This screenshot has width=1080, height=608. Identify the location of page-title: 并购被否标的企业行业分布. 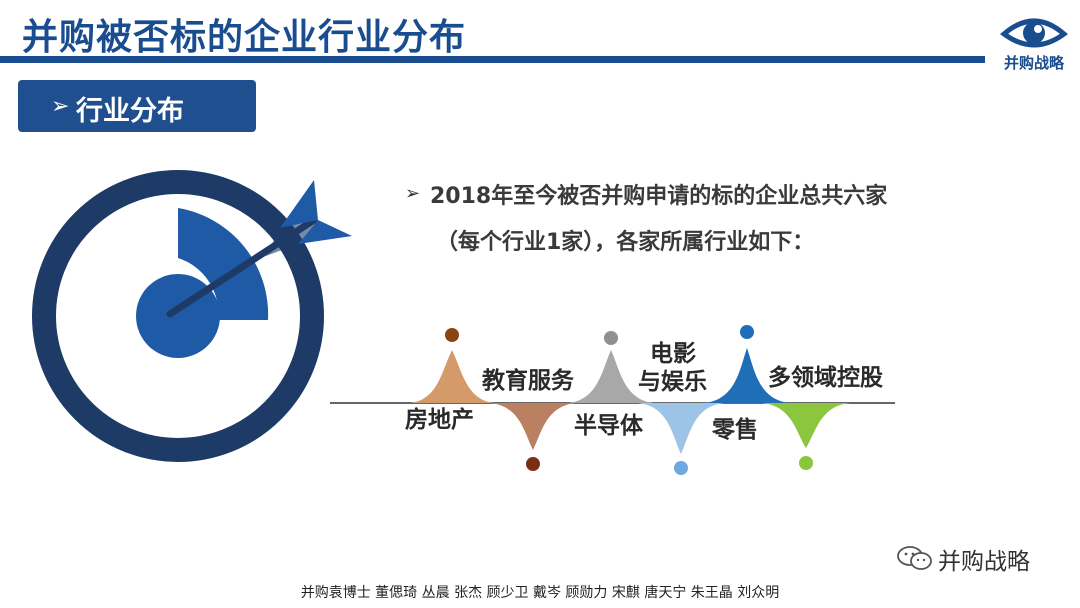
(244, 37).